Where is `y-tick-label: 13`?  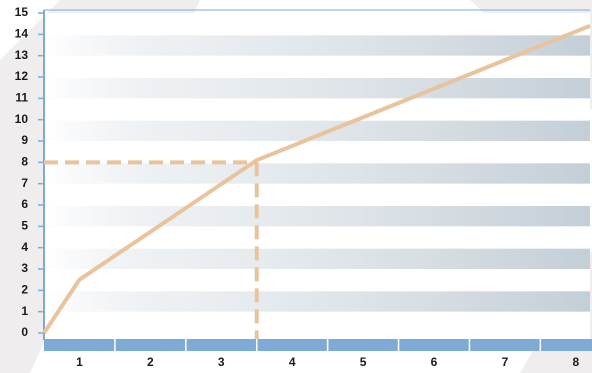
y-tick-label: 13 is located at coordinates (22, 55).